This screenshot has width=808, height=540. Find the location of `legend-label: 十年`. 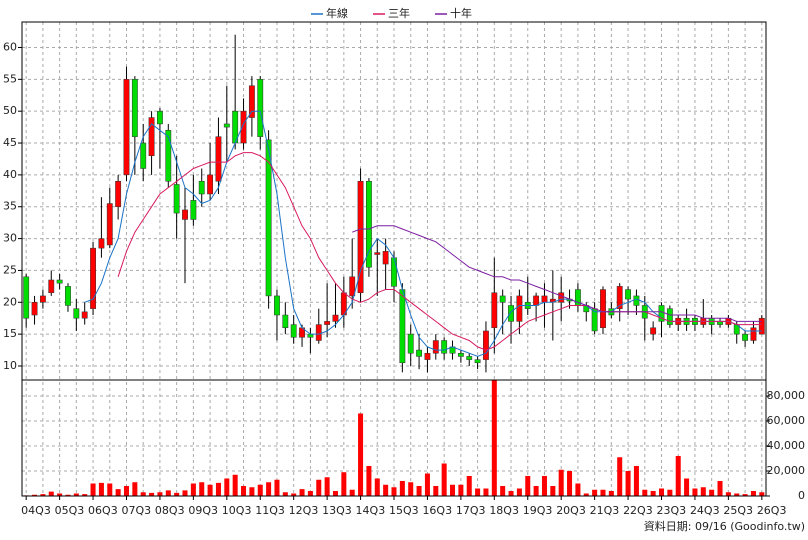

legend-label: 十年 is located at coordinates (461, 13).